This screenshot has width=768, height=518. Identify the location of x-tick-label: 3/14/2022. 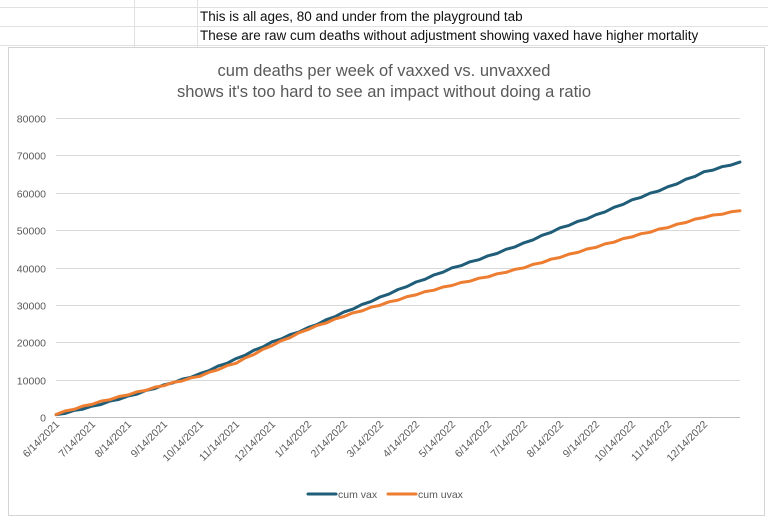
(366, 440).